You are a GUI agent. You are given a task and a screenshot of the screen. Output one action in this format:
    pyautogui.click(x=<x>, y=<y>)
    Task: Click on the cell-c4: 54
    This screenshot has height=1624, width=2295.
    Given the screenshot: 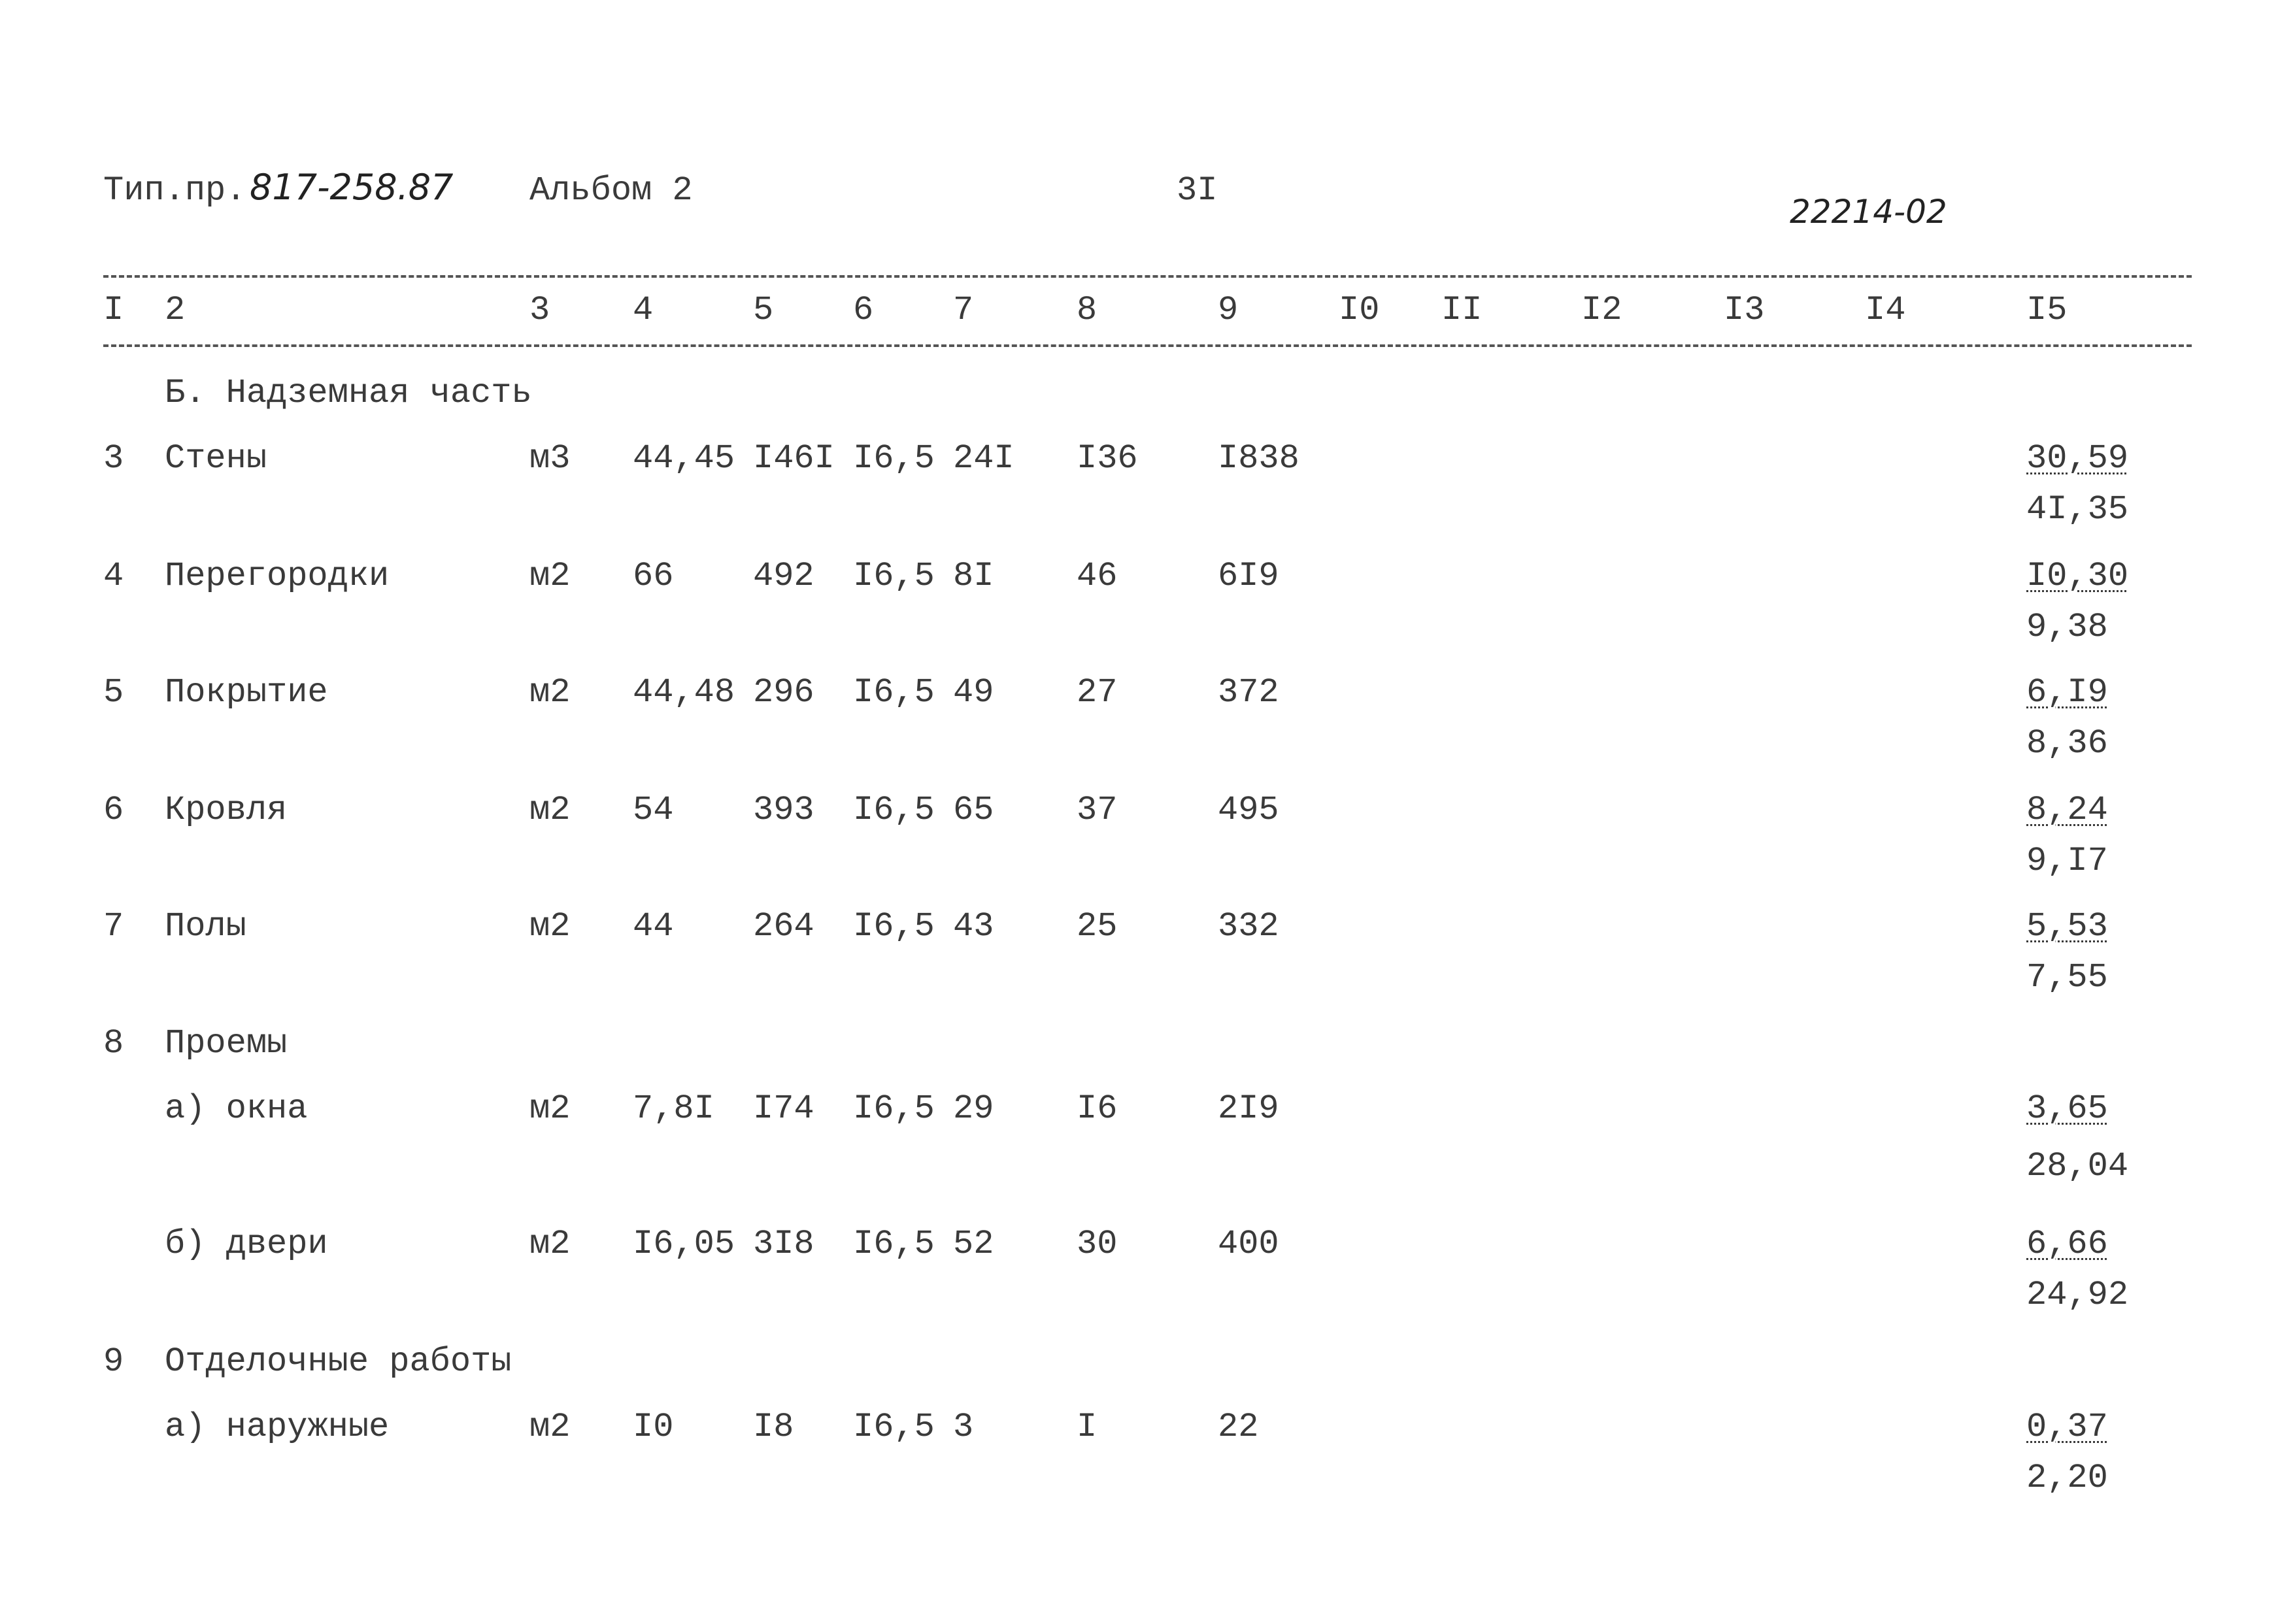 What is the action you would take?
    pyautogui.click(x=653, y=810)
    